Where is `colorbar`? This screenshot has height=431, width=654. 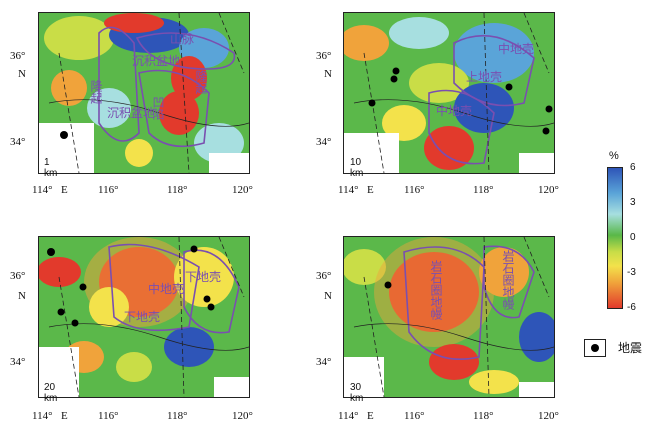 colorbar is located at coordinates (615, 238).